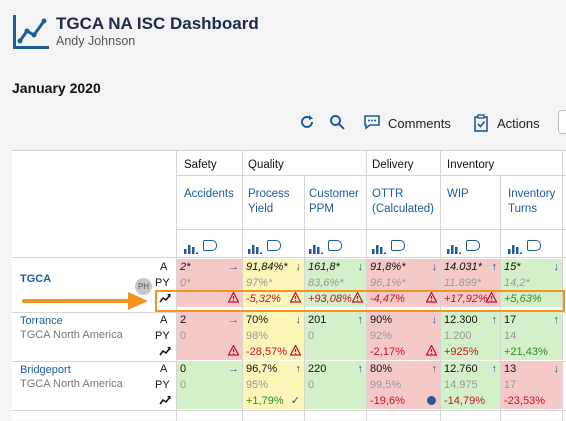 This screenshot has height=421, width=566. I want to click on metric-trend-cell: -4,47%, so click(403, 299).